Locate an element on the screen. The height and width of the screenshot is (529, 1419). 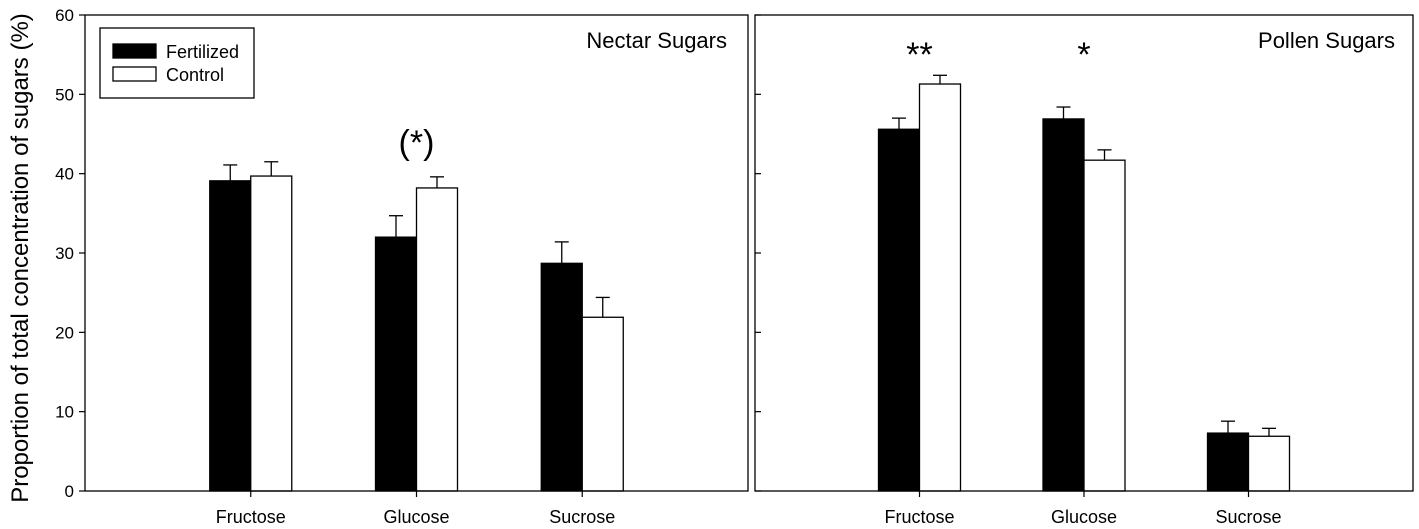
x-tick-label-pollen-sucrose: Sucrose is located at coordinates (1248, 517).